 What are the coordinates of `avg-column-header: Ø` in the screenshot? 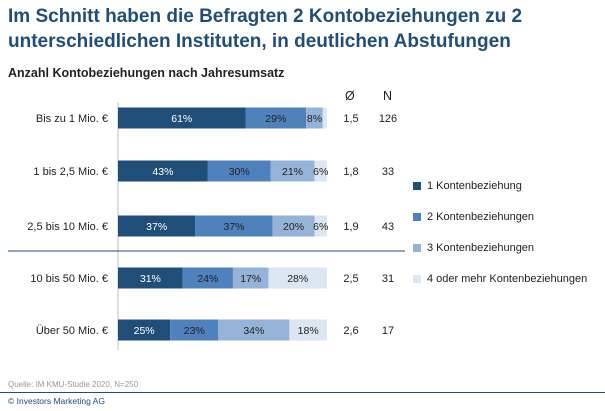 It's located at (350, 96).